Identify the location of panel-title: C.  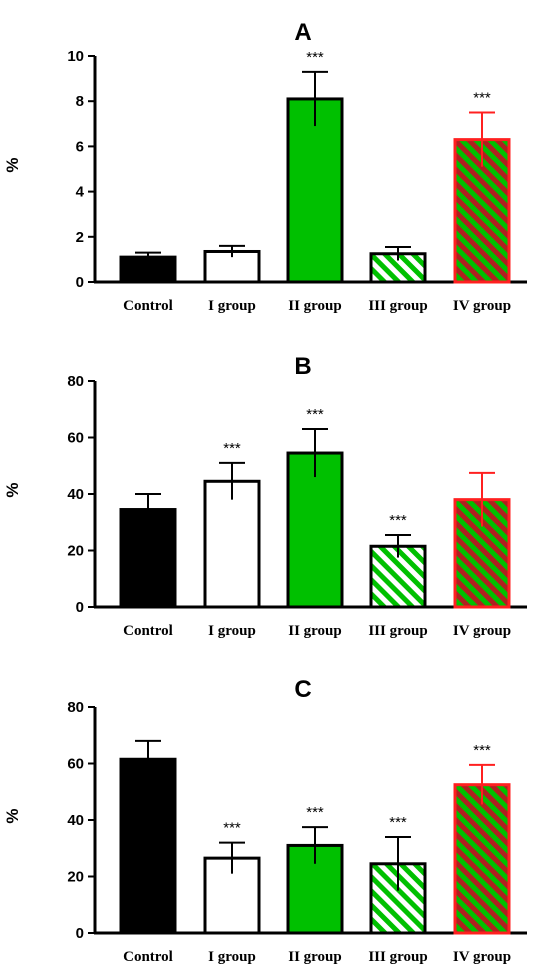
(302, 689).